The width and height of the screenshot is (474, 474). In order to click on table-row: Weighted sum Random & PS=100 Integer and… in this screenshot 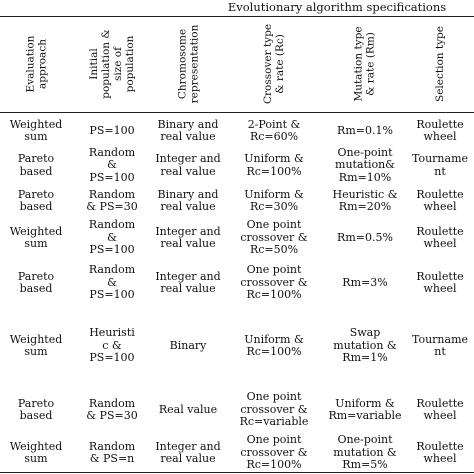, I will do `click(237, 238)`.